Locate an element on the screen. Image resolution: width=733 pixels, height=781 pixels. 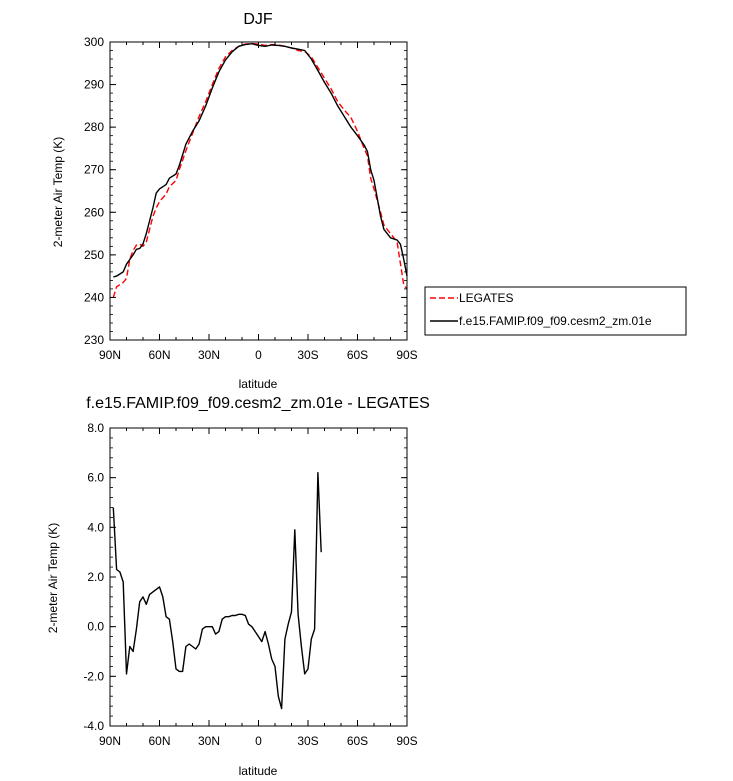
y-tick-label: 240 is located at coordinates (94, 297).